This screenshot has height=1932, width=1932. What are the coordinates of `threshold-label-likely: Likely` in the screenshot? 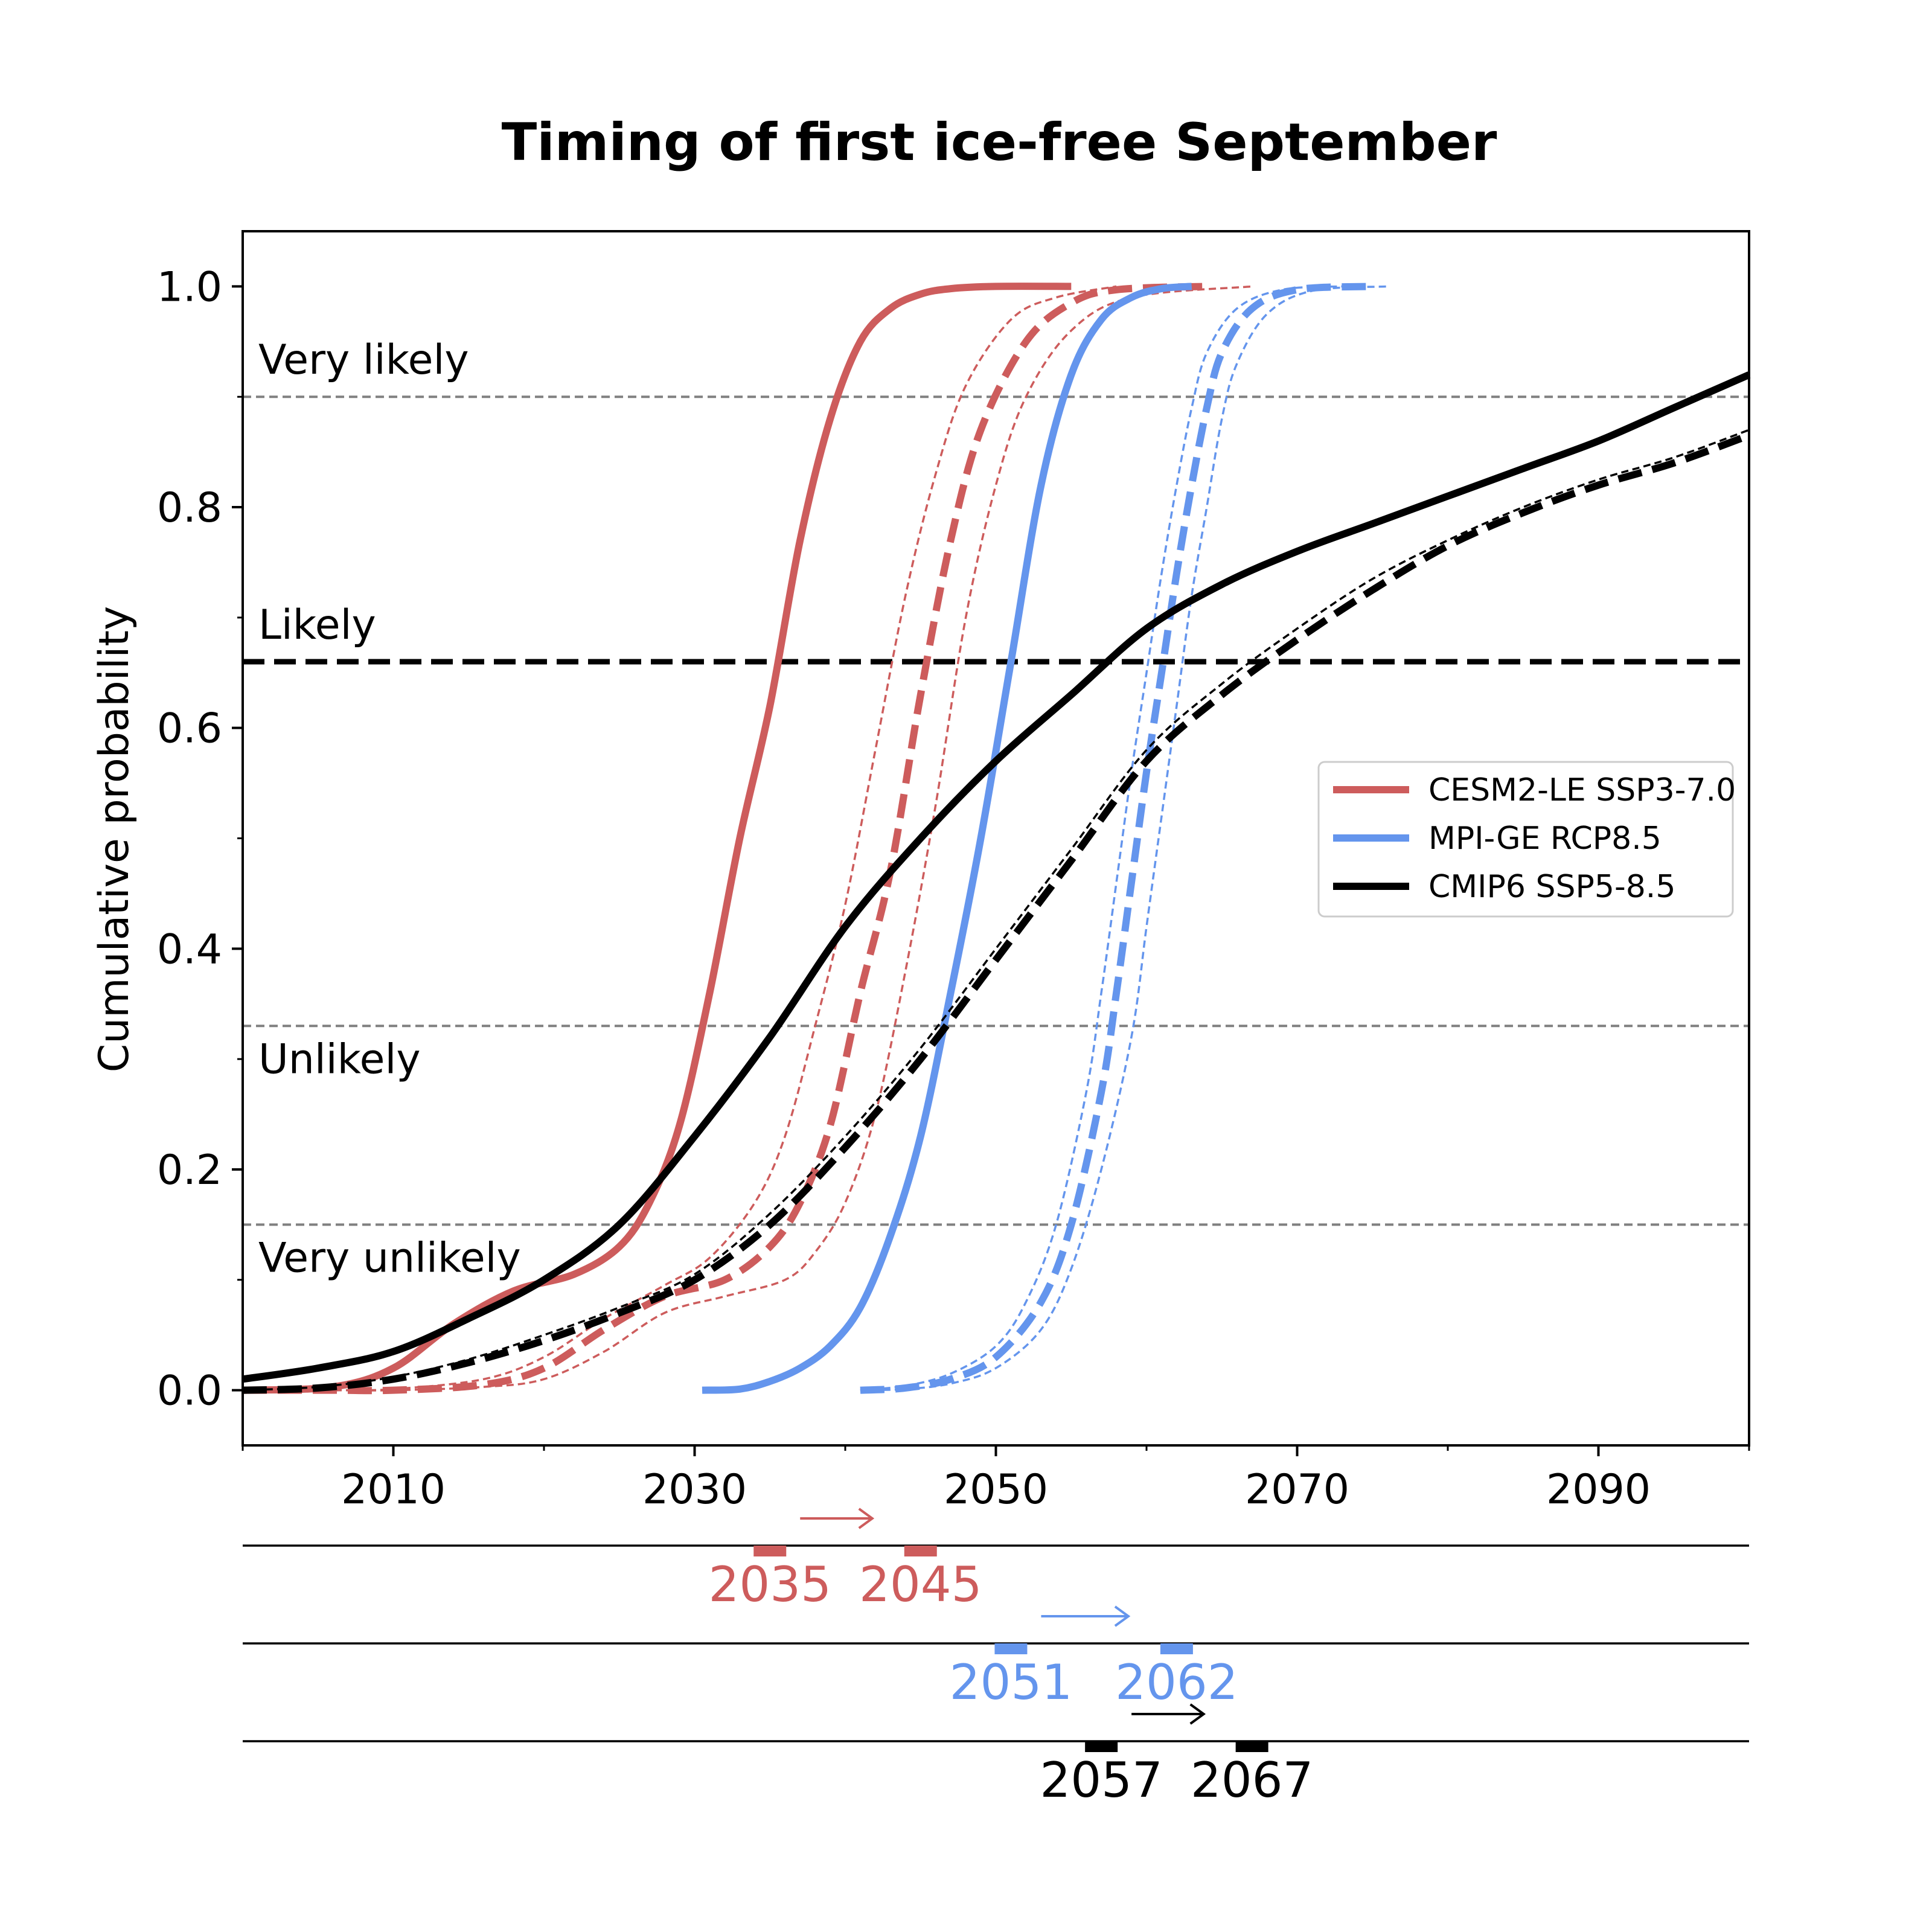 It's located at (317, 625).